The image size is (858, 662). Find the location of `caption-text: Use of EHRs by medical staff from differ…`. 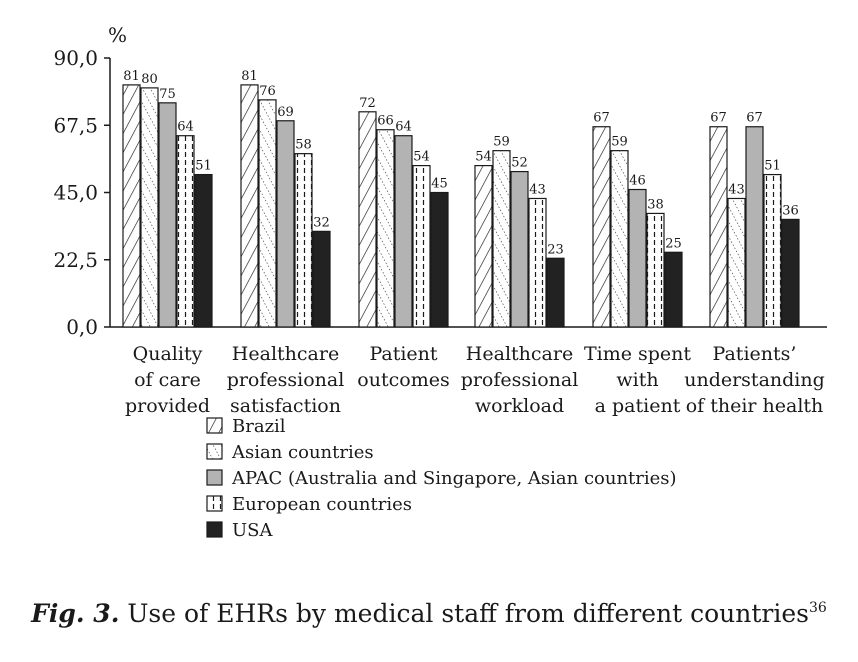

caption-text: Use of EHRs by medical staff from differ… is located at coordinates (464, 613).